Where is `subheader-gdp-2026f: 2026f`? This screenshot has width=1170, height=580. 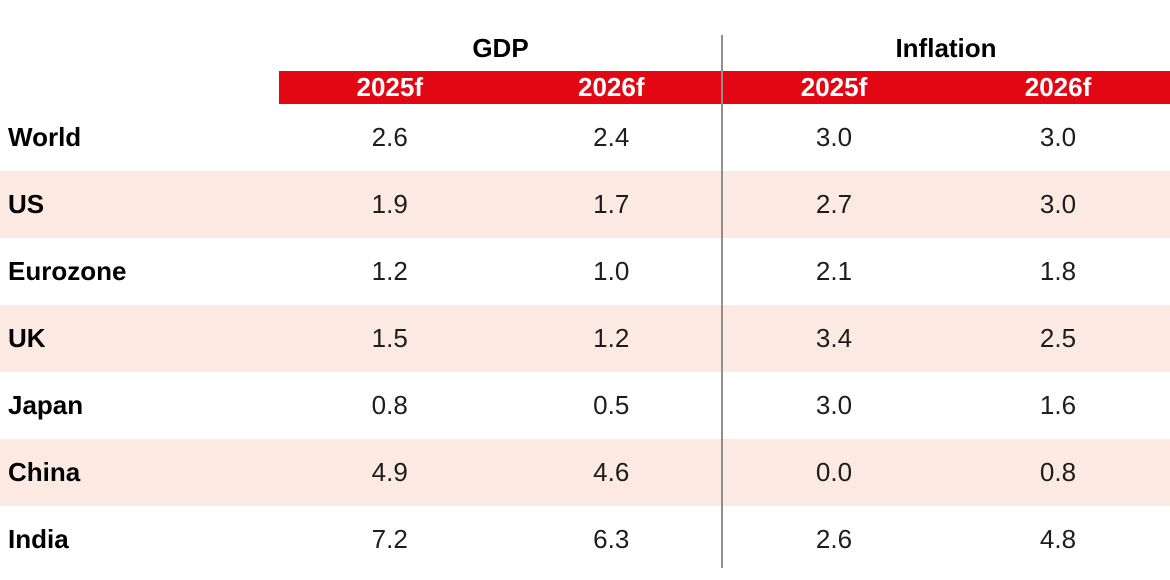 subheader-gdp-2026f: 2026f is located at coordinates (611, 87).